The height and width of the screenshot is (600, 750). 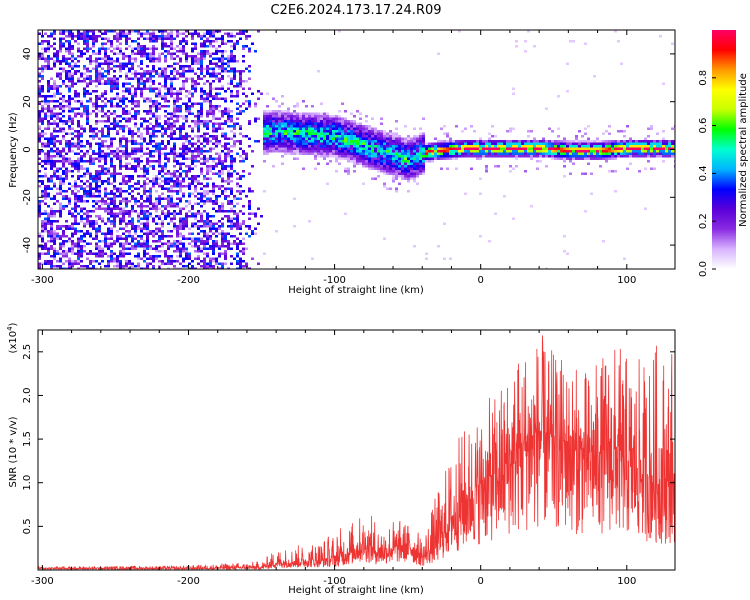 What do you see at coordinates (27, 526) in the screenshot?
I see `y-tick-label: 0.5` at bounding box center [27, 526].